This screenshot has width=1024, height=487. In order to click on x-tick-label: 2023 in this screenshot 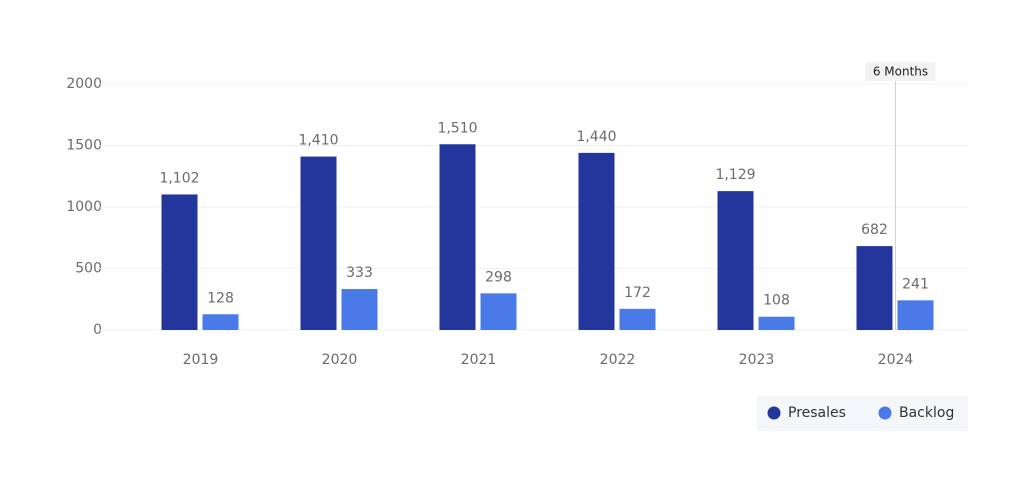, I will do `click(757, 360)`.